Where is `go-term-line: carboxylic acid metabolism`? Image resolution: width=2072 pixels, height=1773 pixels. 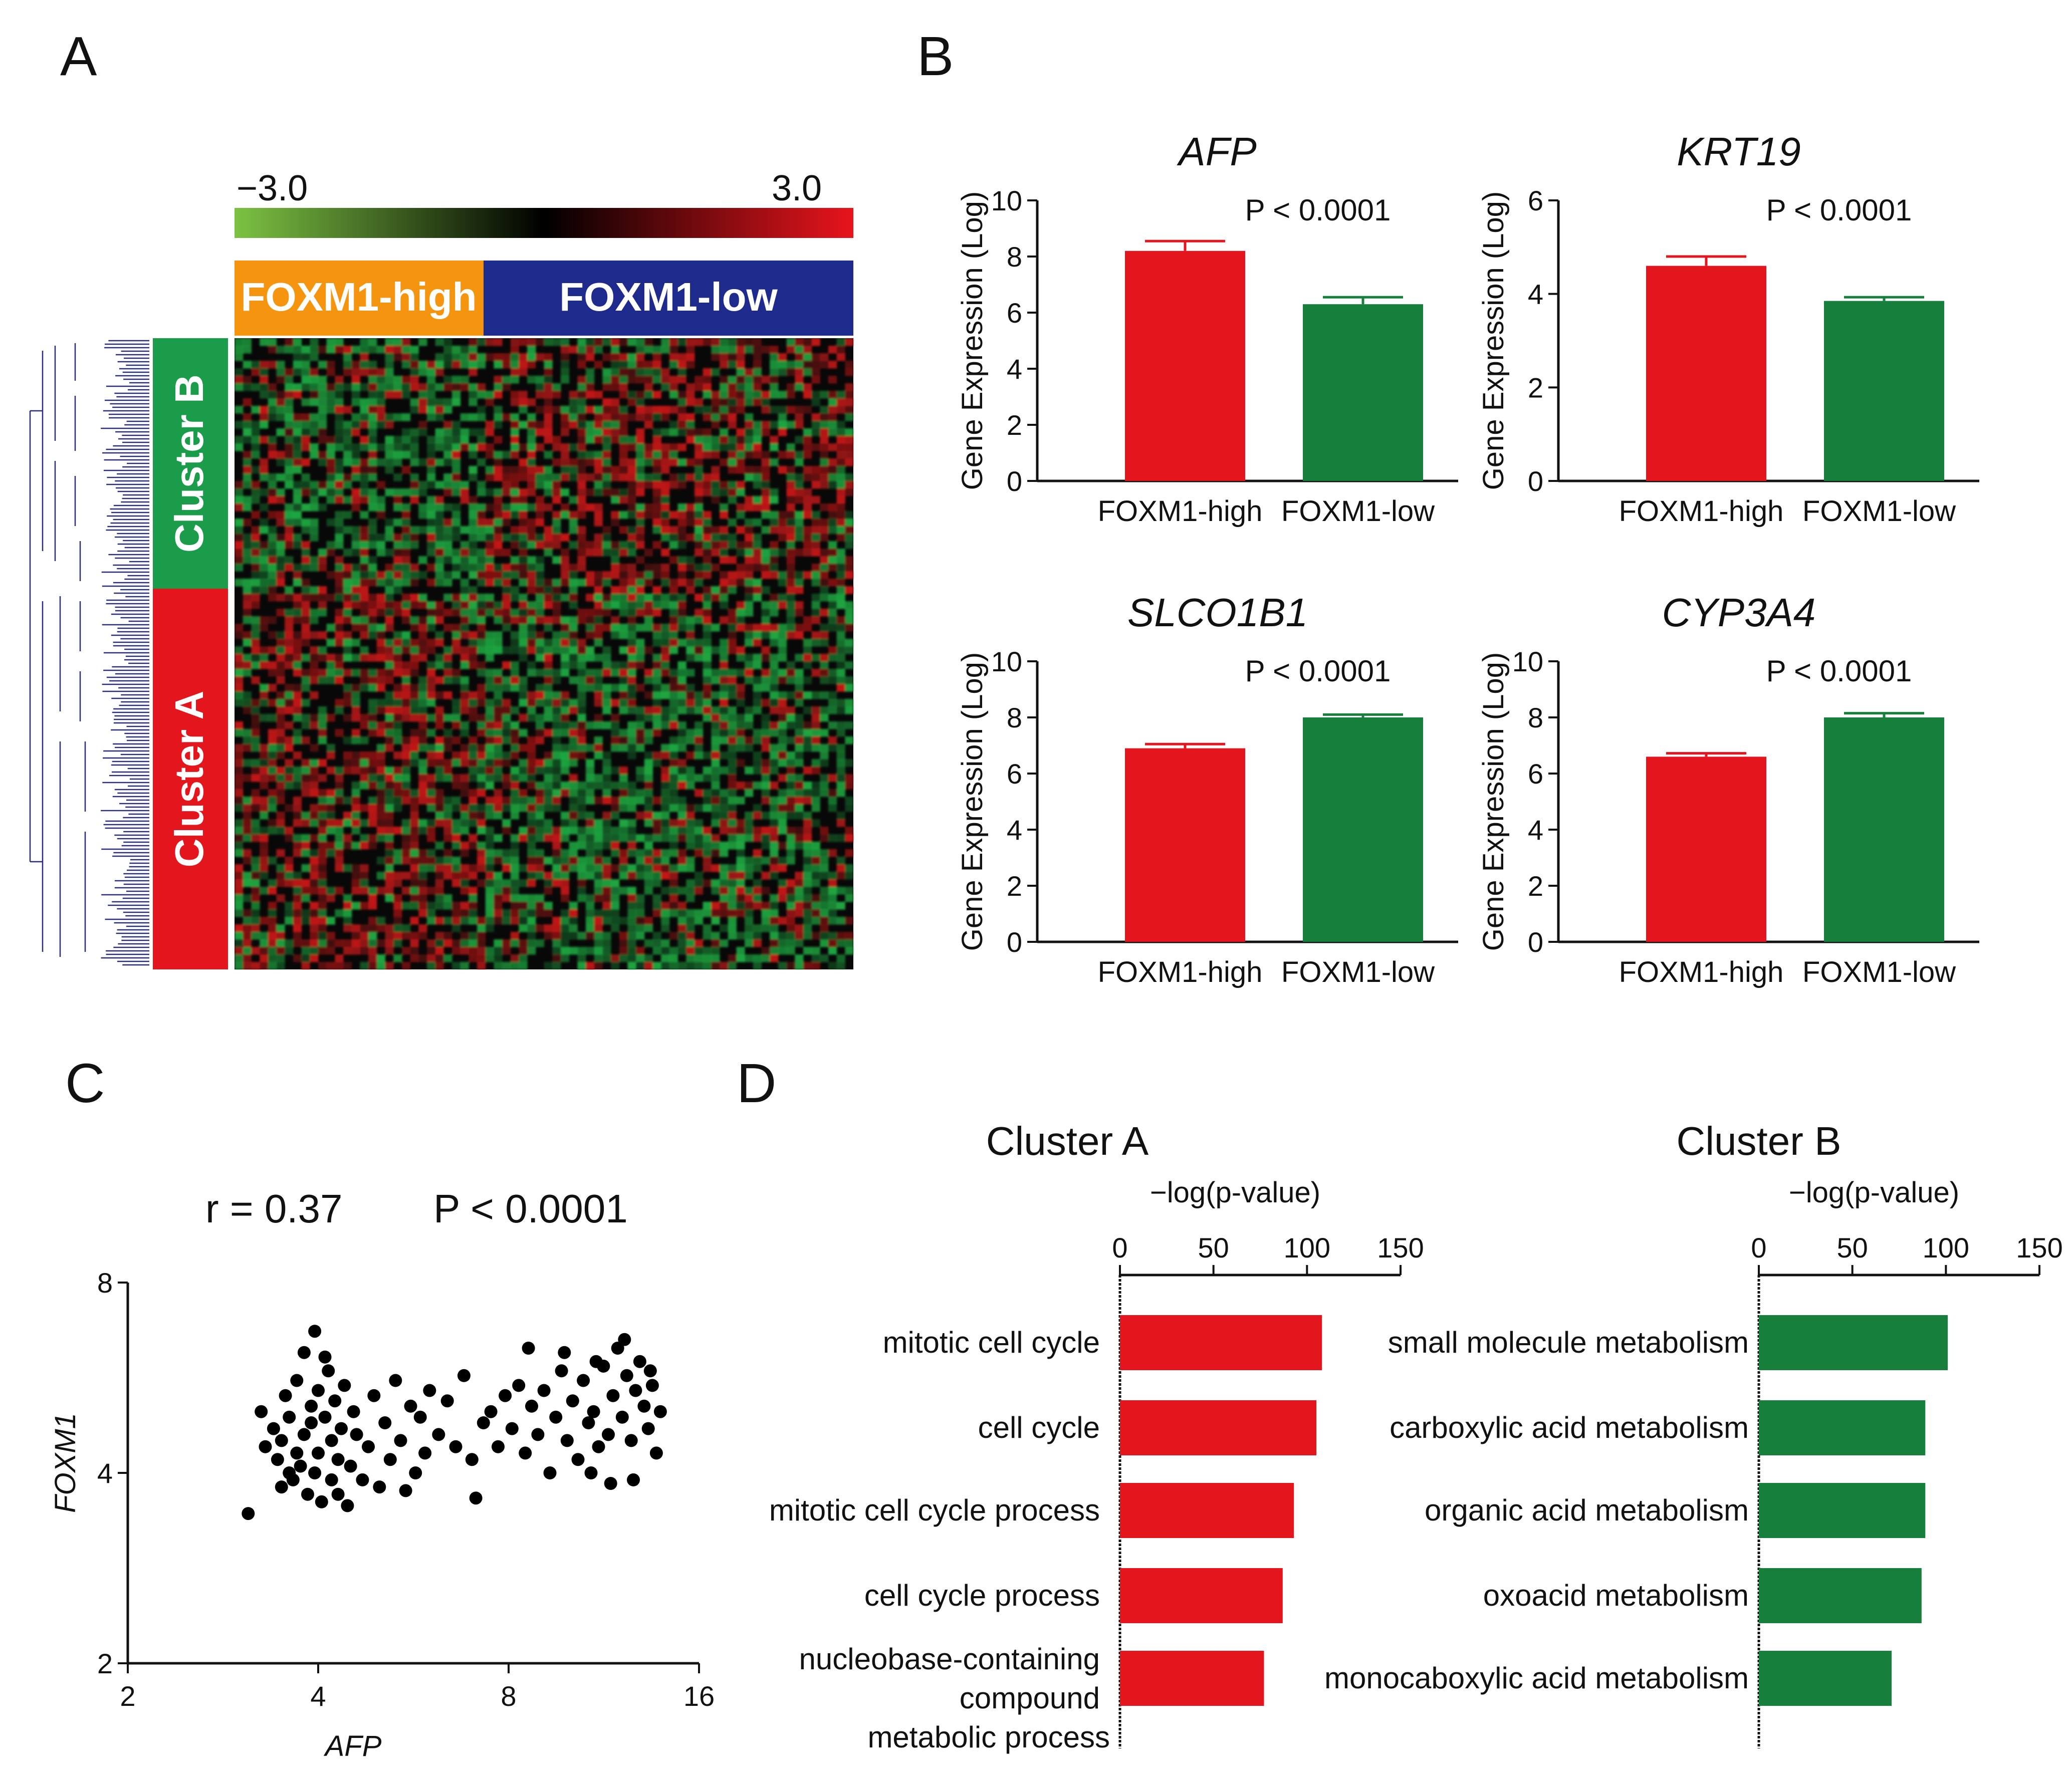
go-term-line: carboxylic acid metabolism is located at coordinates (1569, 1427).